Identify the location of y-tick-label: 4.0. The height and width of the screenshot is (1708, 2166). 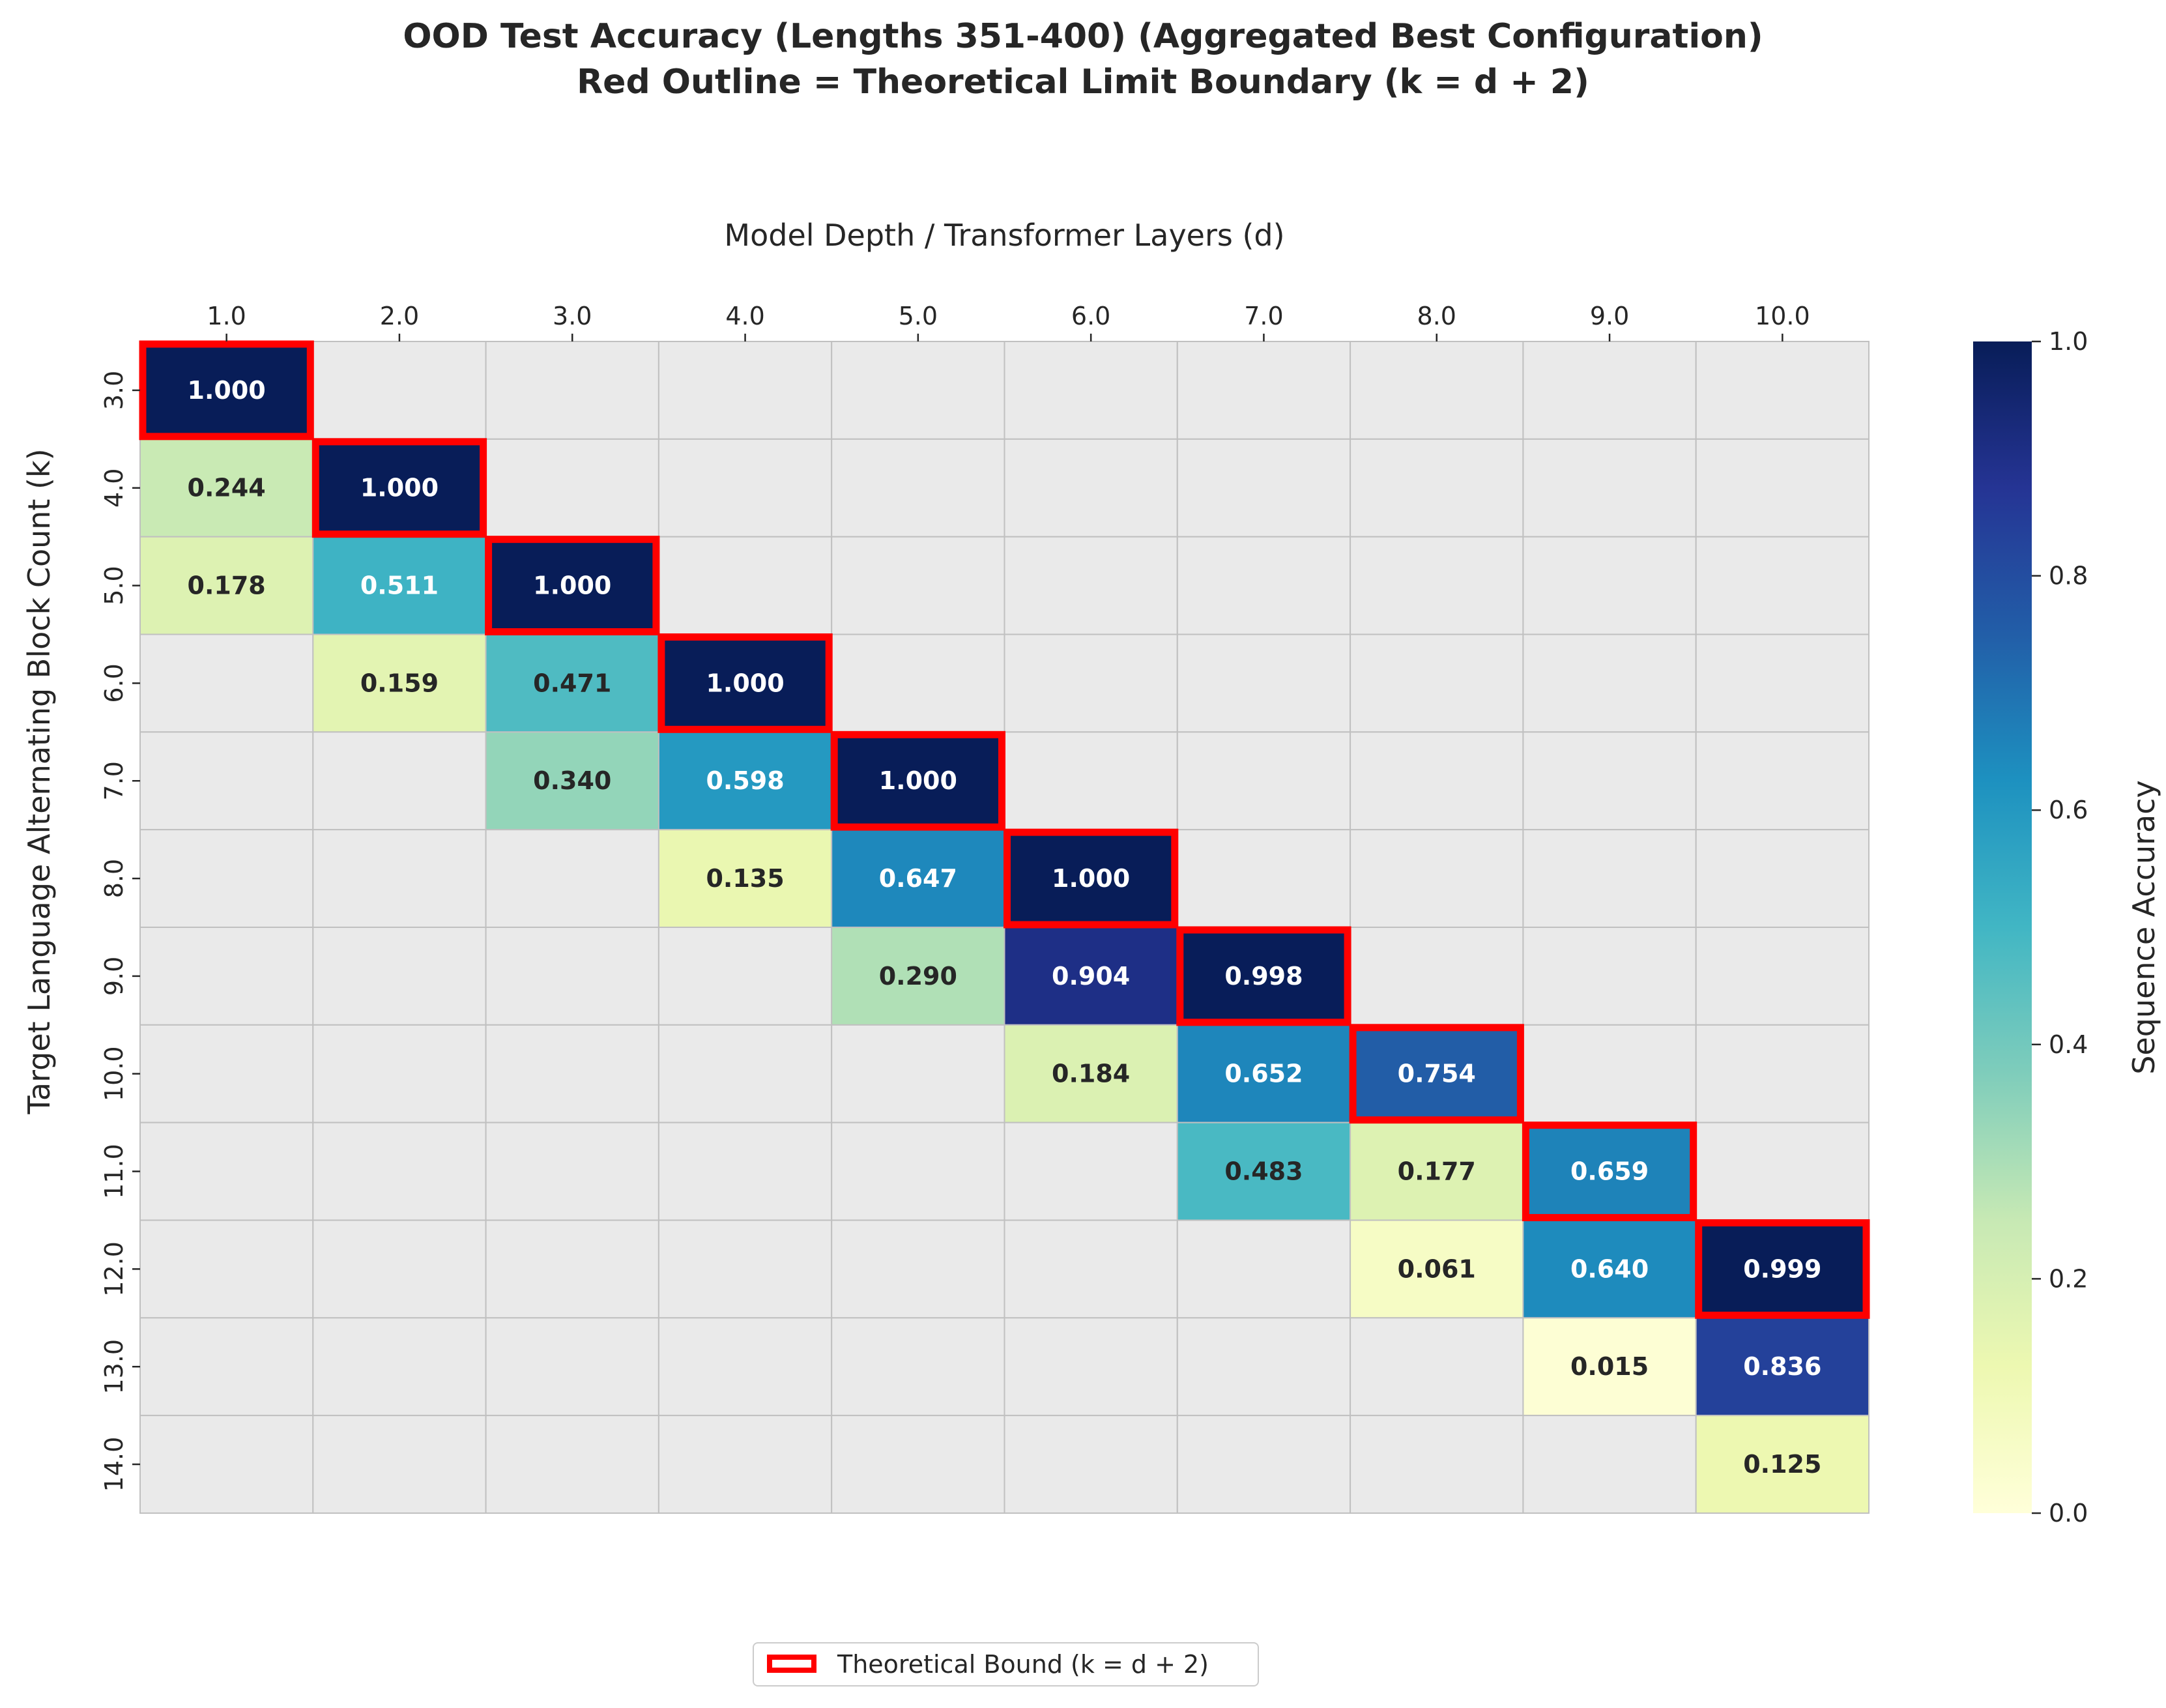
(114, 488).